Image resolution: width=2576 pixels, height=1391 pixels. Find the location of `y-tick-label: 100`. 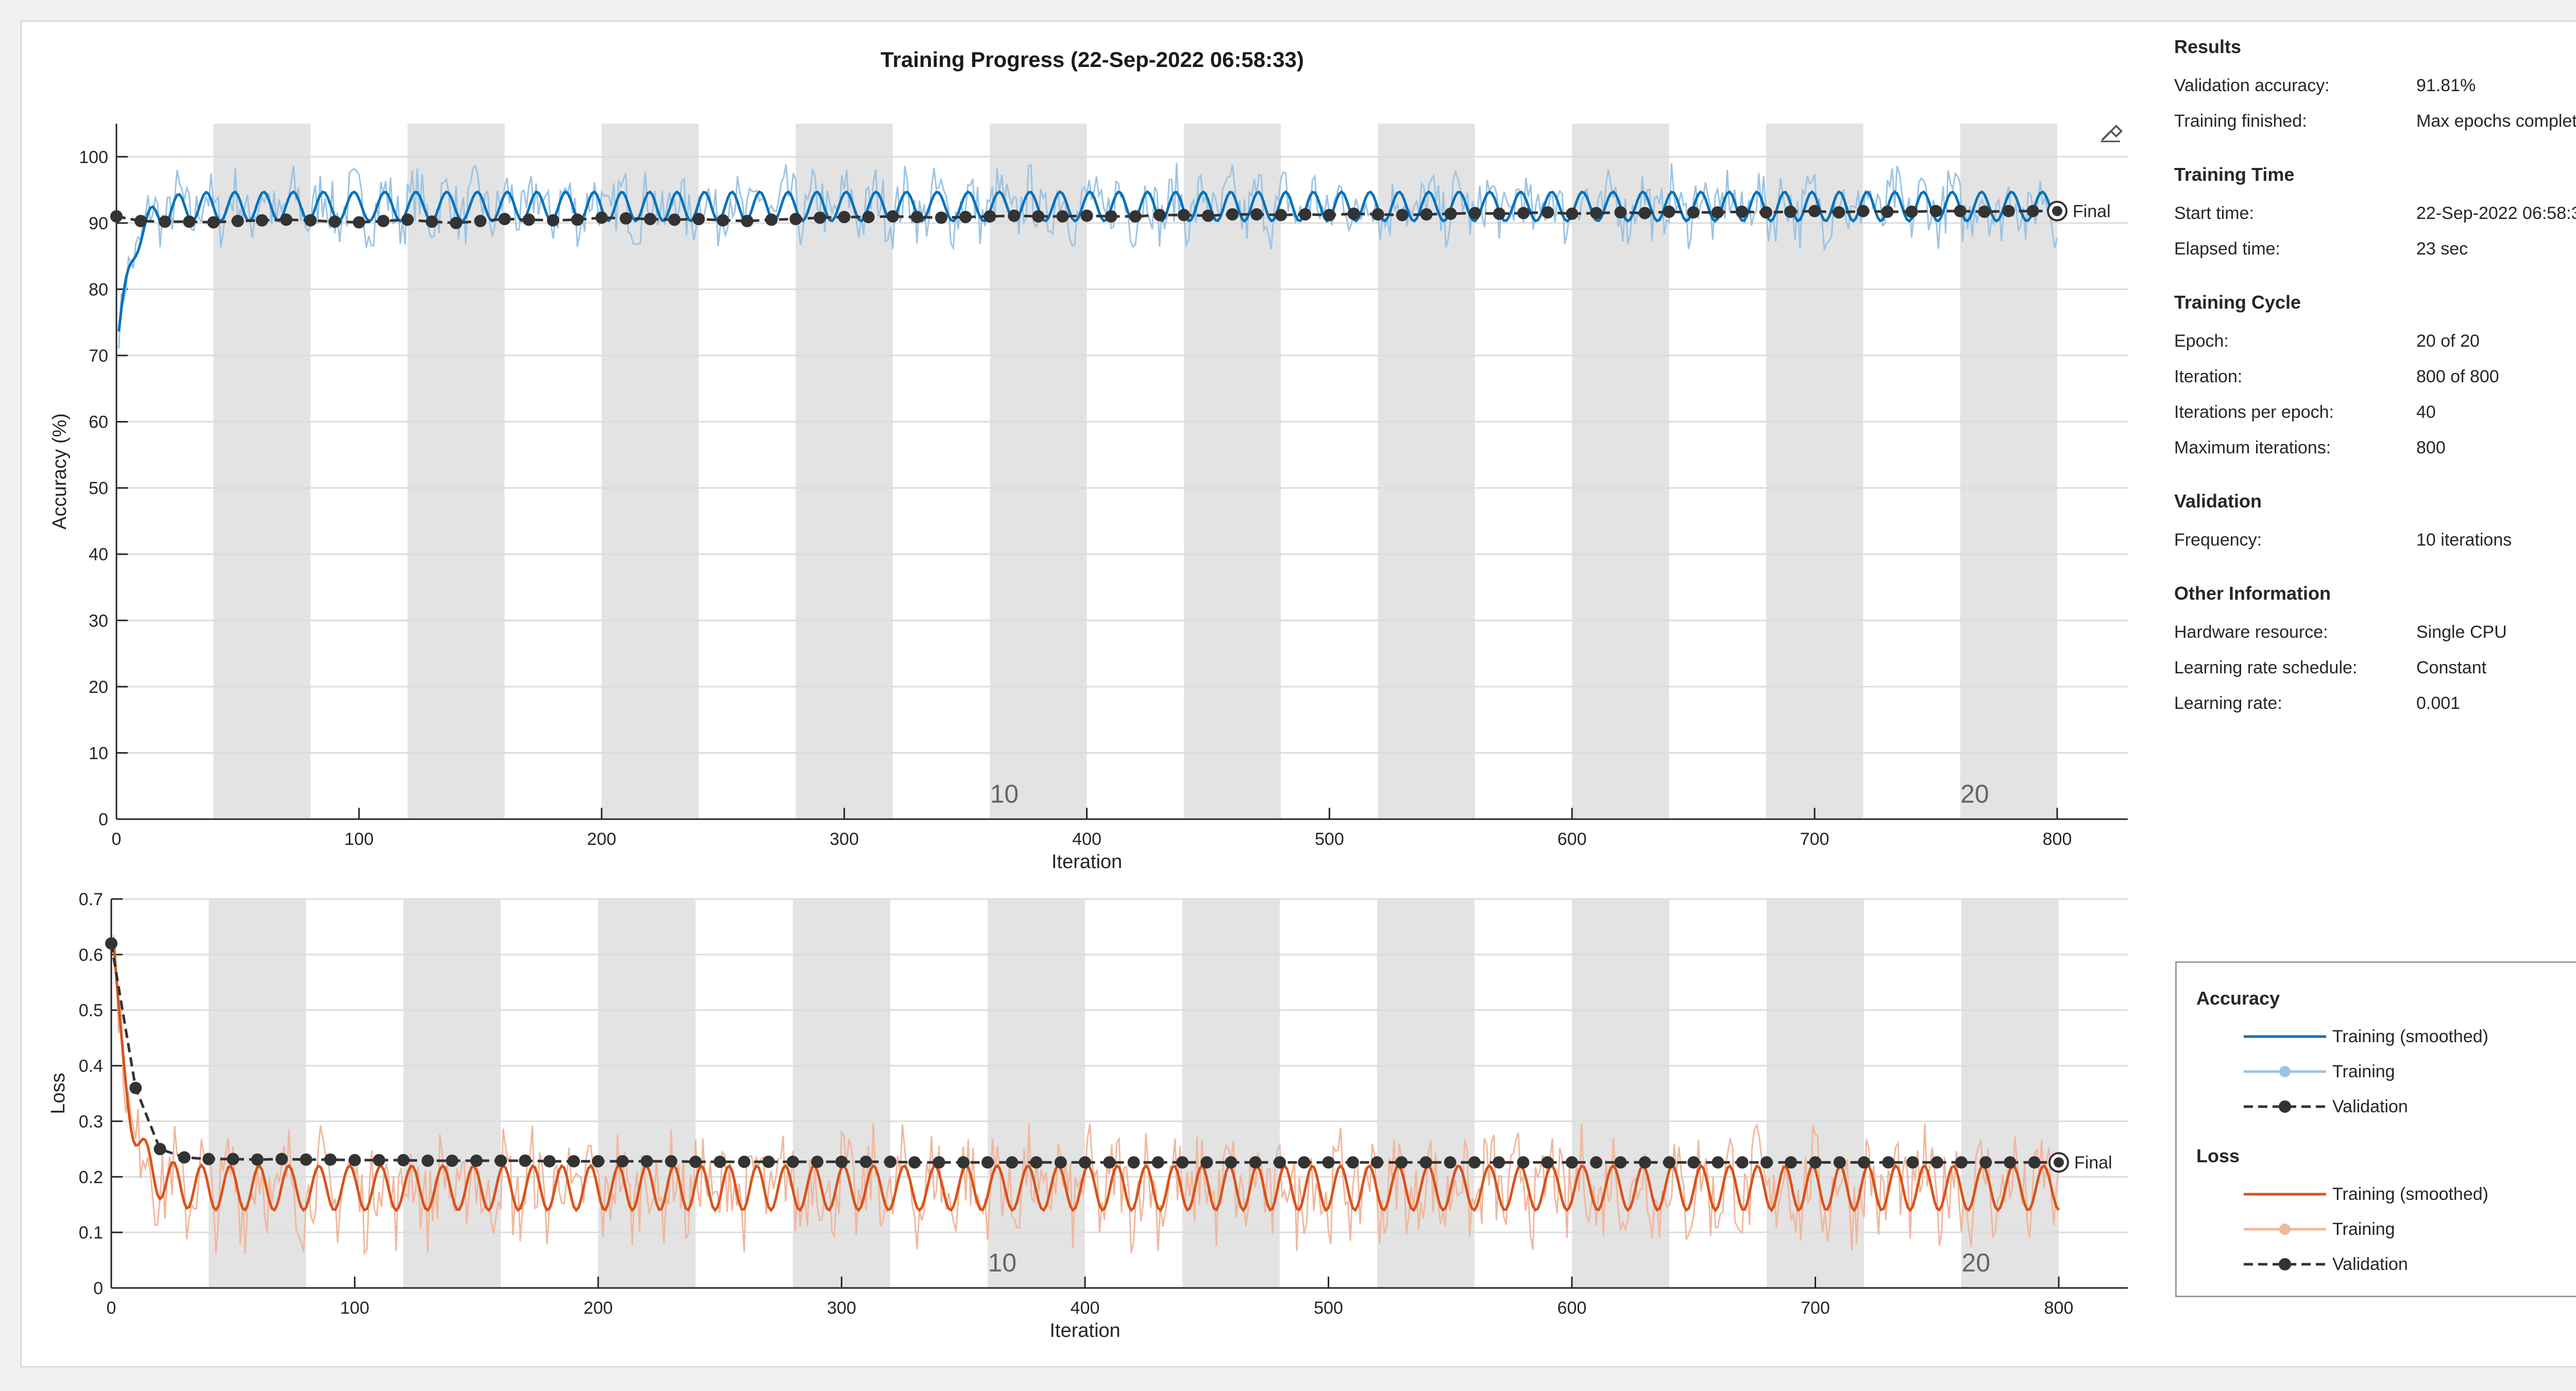

y-tick-label: 100 is located at coordinates (93, 157).